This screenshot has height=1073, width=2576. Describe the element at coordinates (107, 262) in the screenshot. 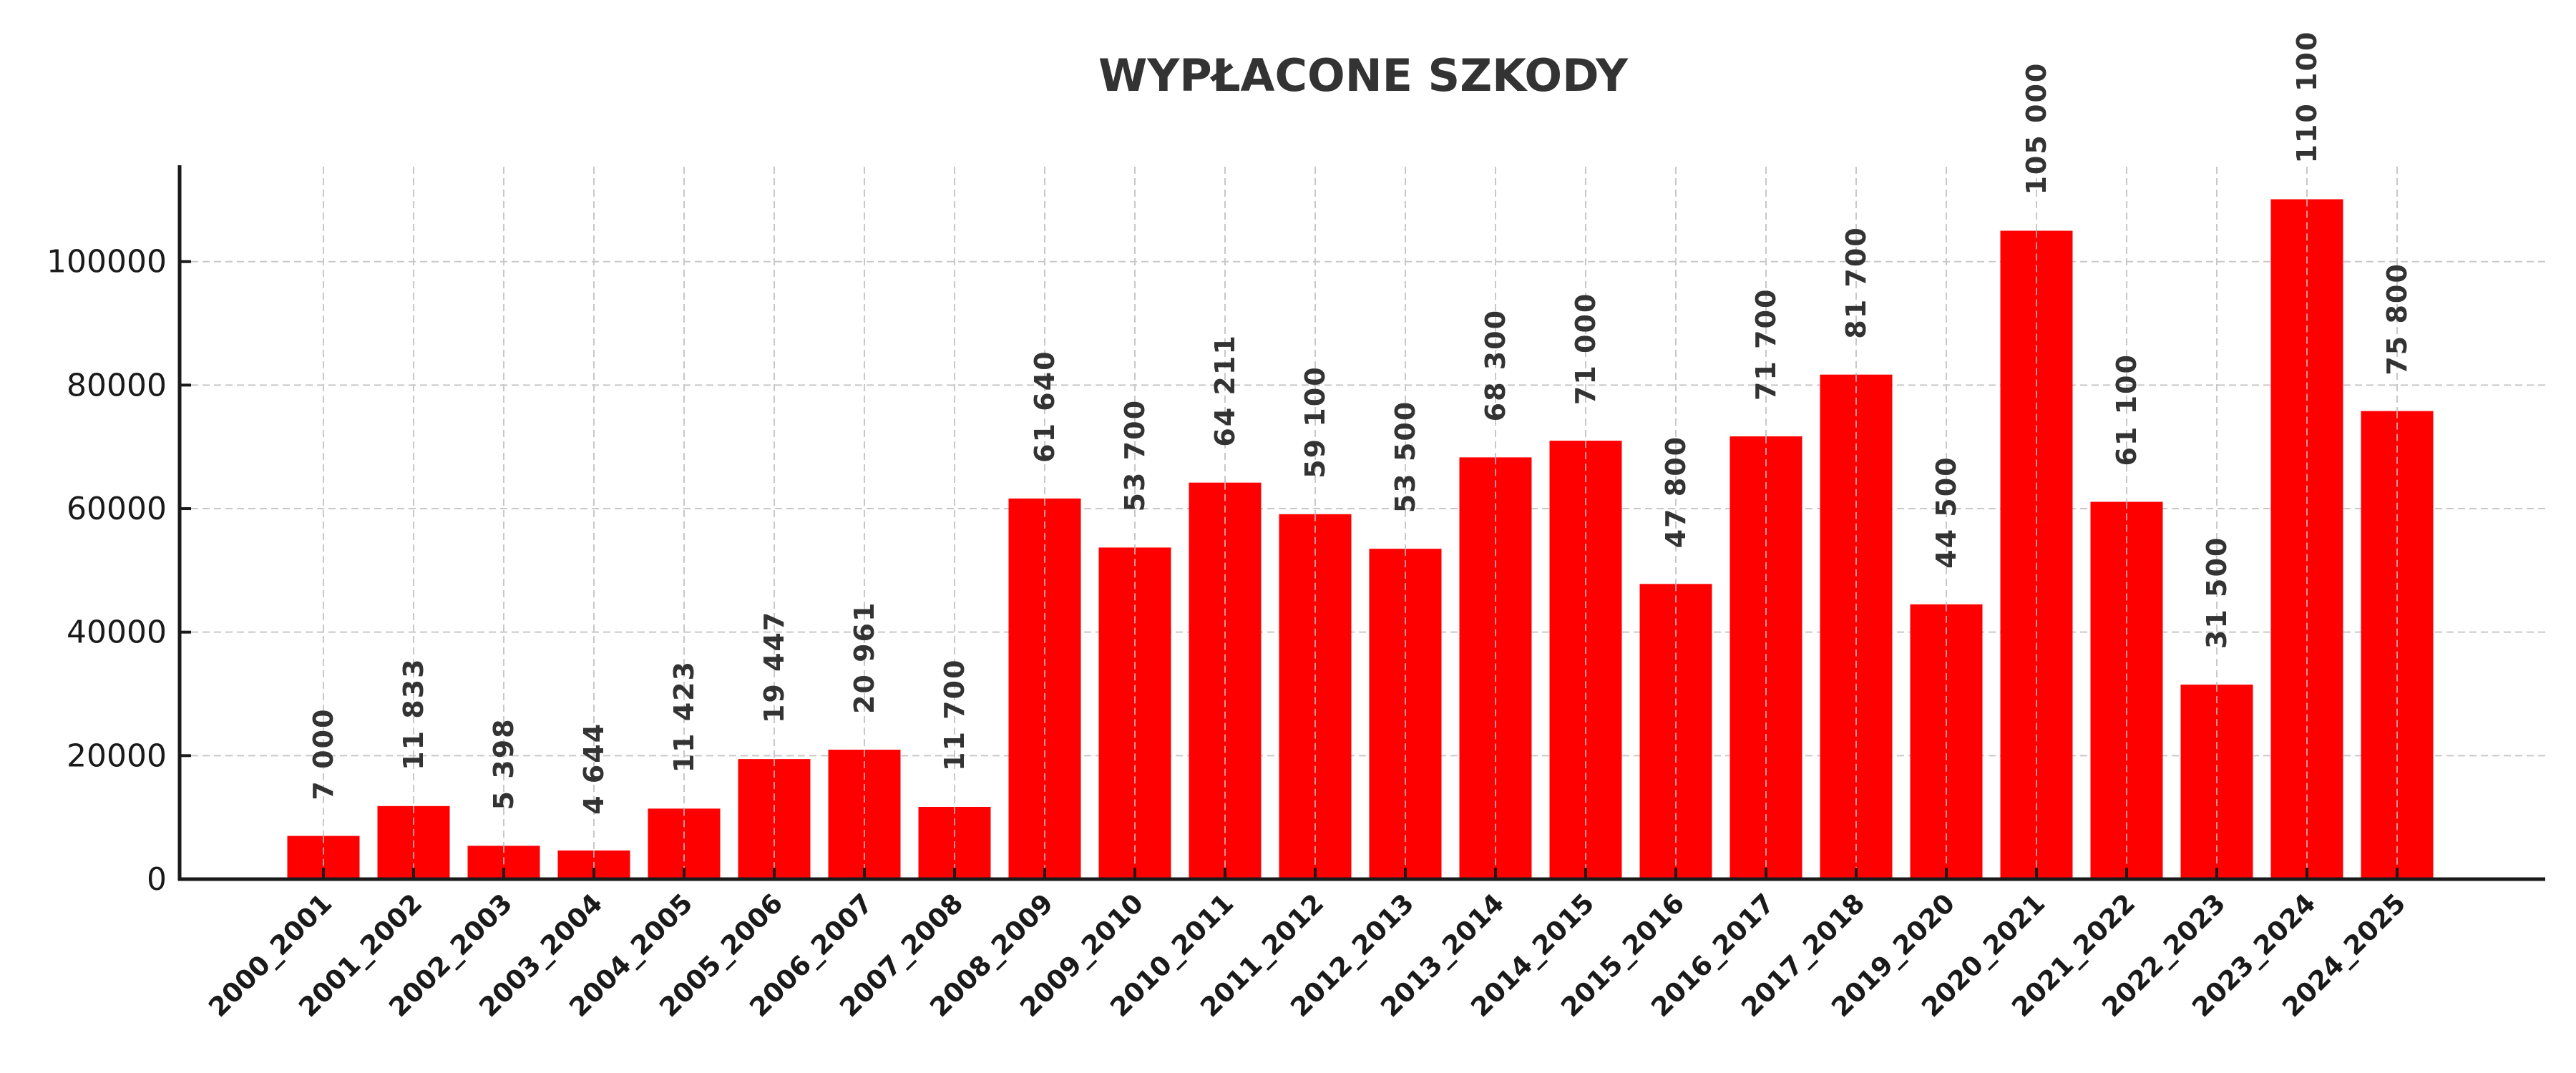

I see `y-tick-label: 100000` at that location.